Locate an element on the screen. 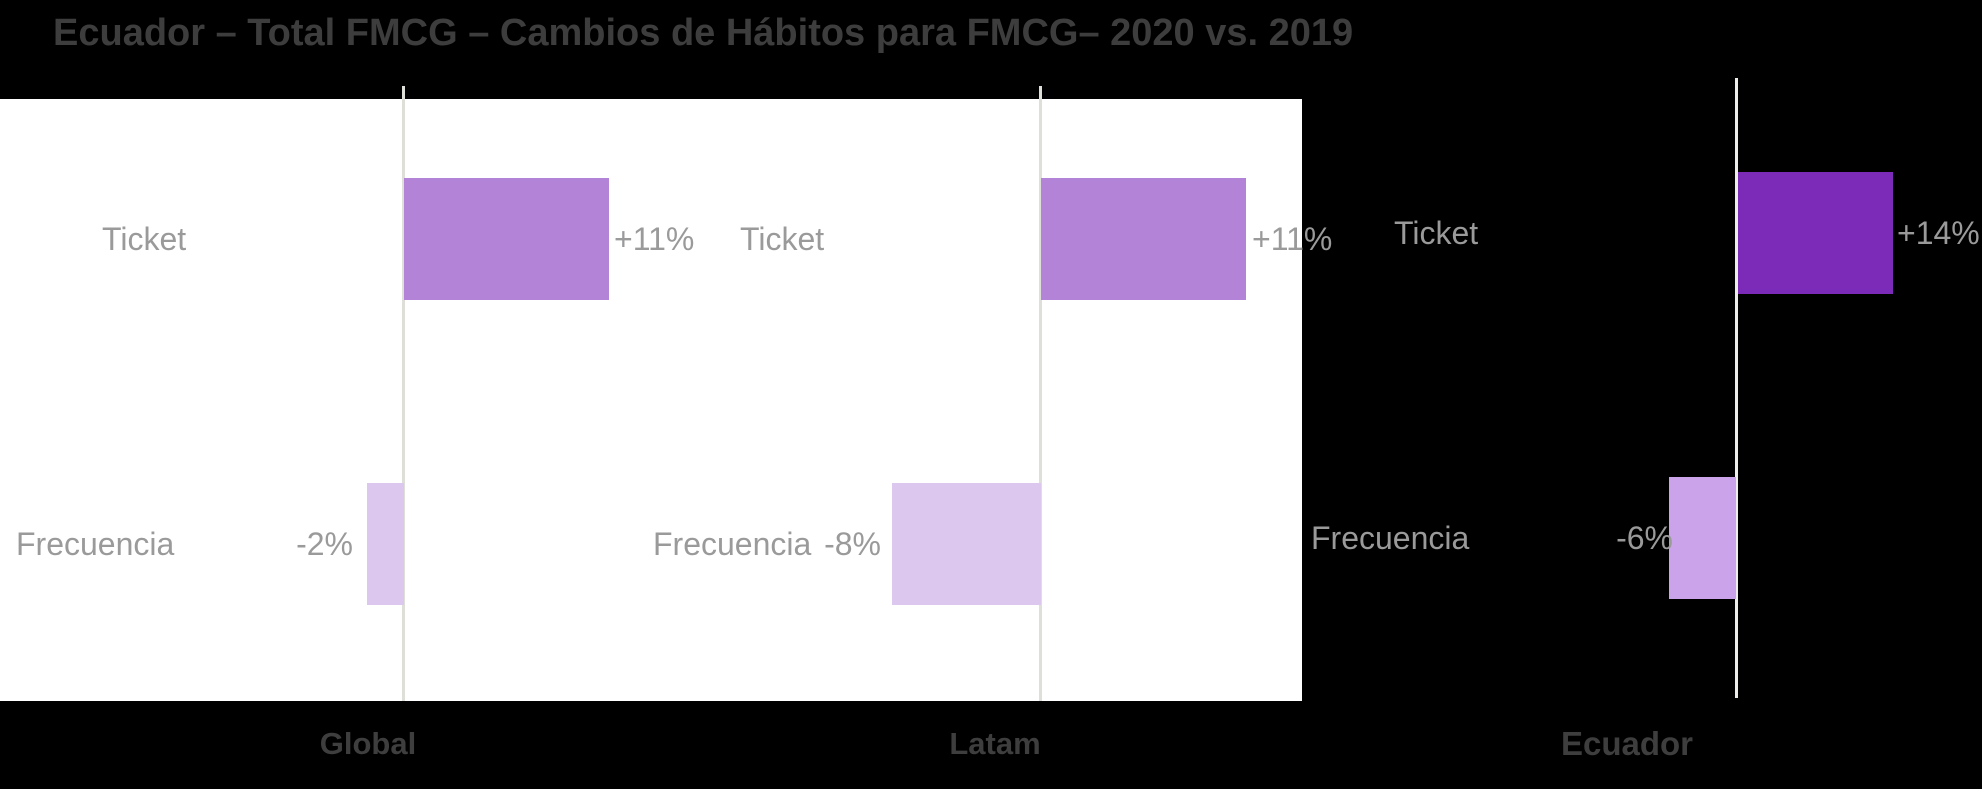  ecuador-frecuencia-bar is located at coordinates (1702, 538).